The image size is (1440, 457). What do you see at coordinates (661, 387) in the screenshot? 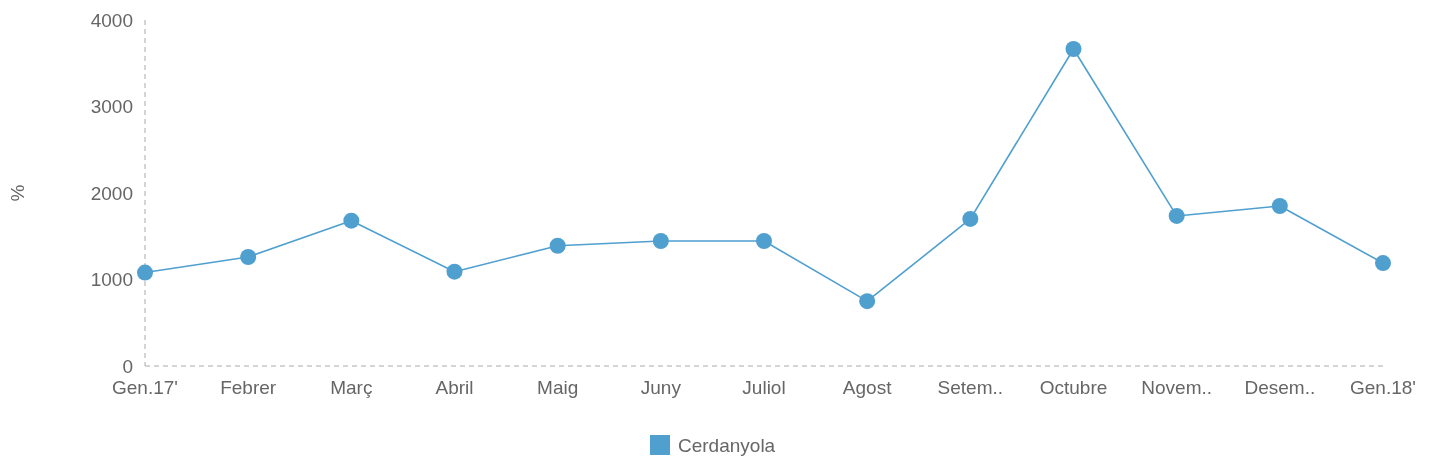
I see `x-tick-label: Juny` at bounding box center [661, 387].